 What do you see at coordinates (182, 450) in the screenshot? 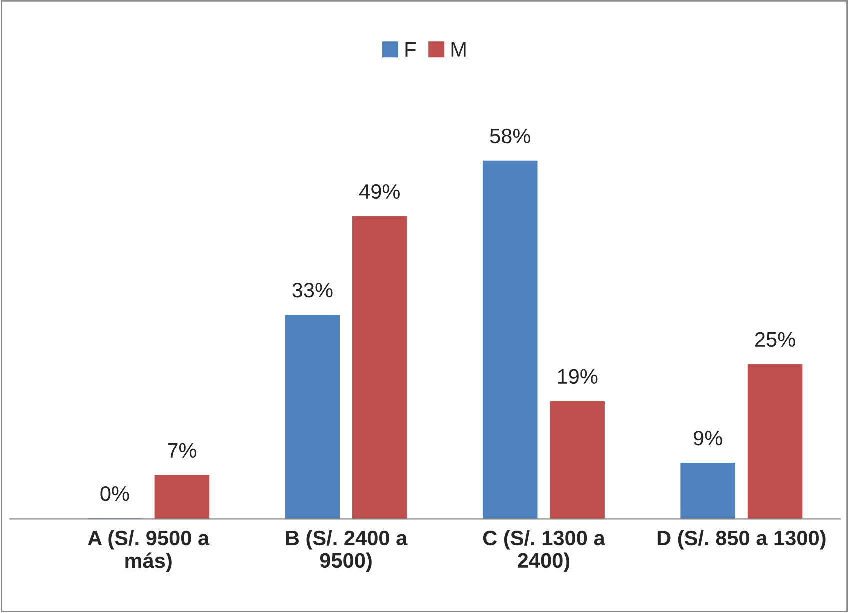
I see `data-label: 7%` at bounding box center [182, 450].